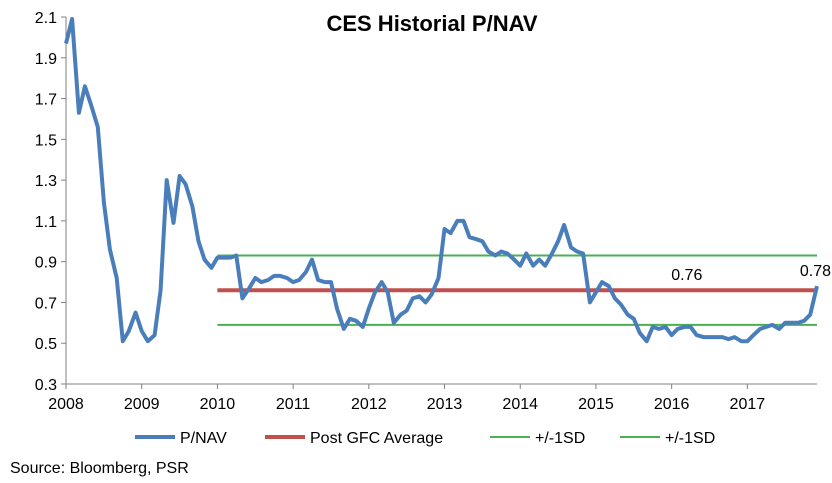 Image resolution: width=832 pixels, height=483 pixels. What do you see at coordinates (672, 404) in the screenshot?
I see `x-tick-label: 2016` at bounding box center [672, 404].